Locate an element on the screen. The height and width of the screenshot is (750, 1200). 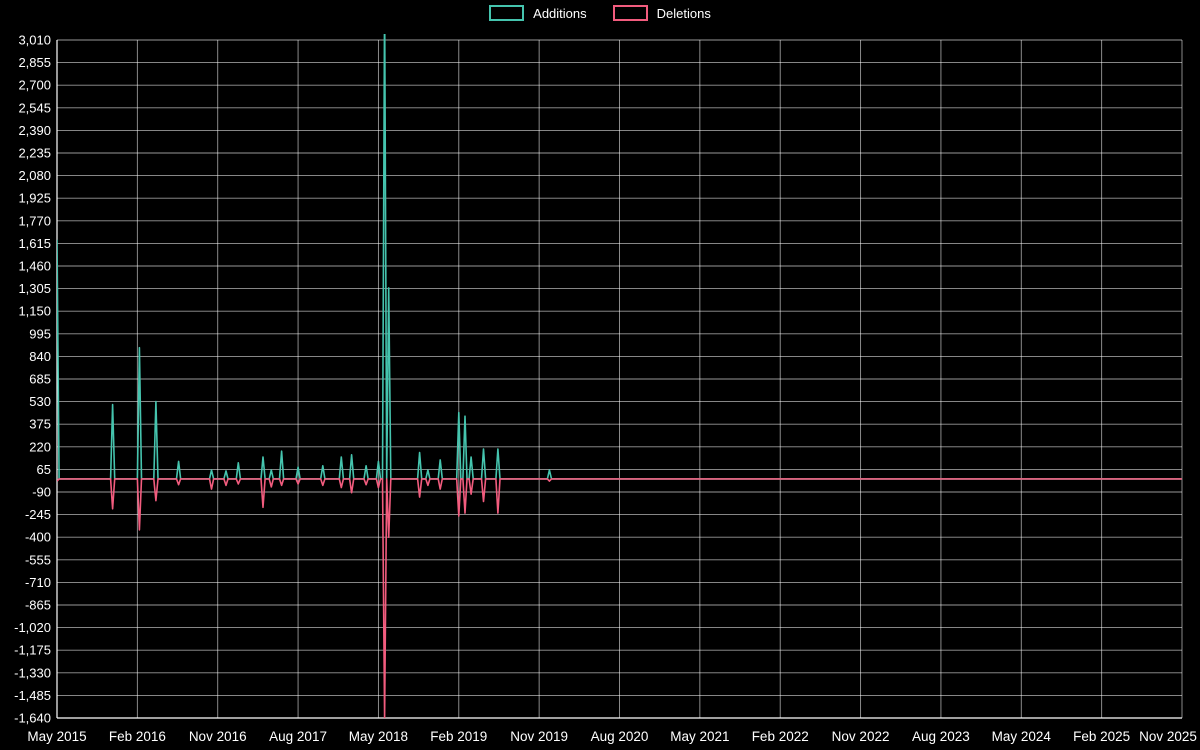
y-tick-label: 2,235 is located at coordinates (34, 153).